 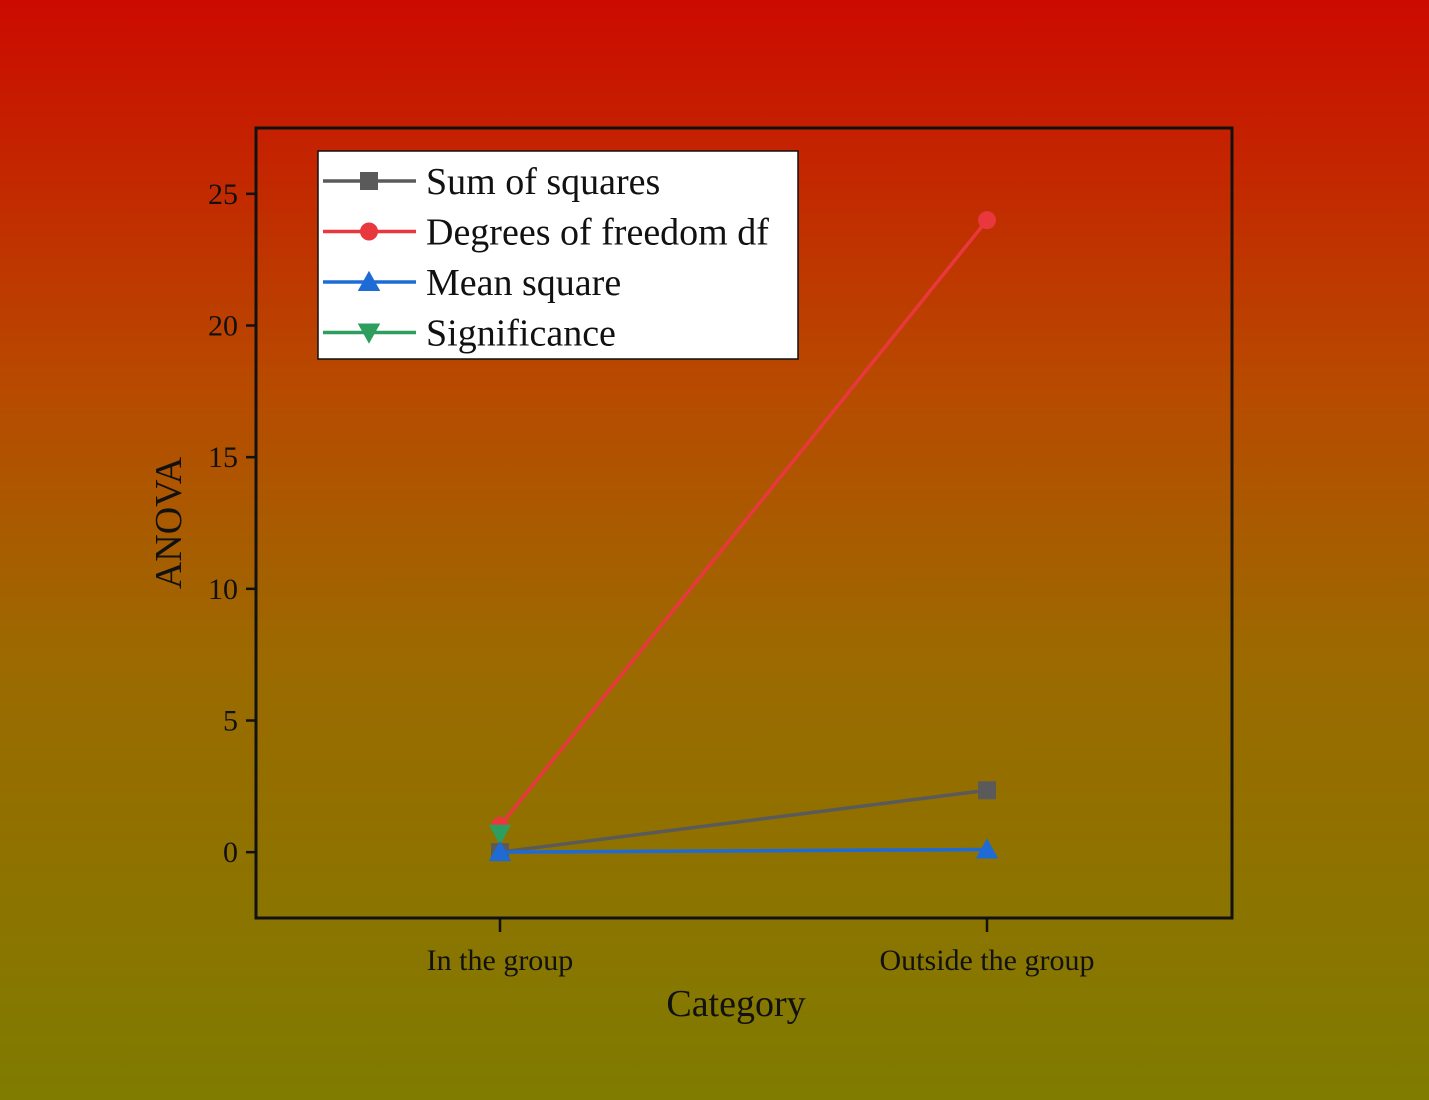 I want to click on y-tick-label: 5, so click(x=230, y=721).